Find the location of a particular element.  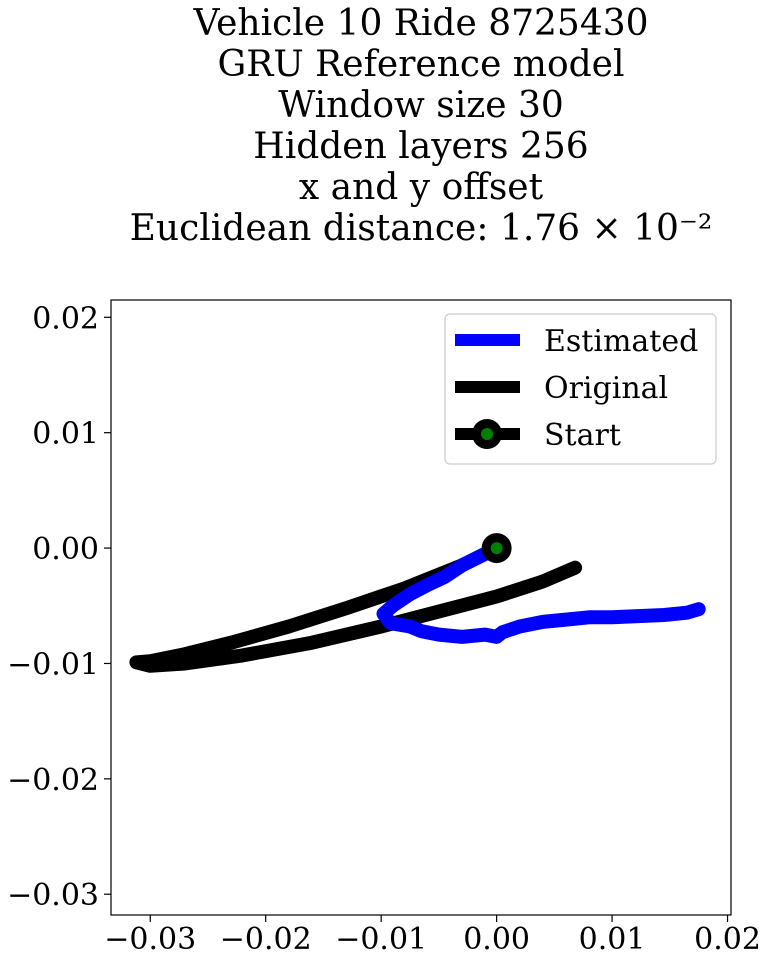

title-line: GRU Reference model is located at coordinates (421, 64).